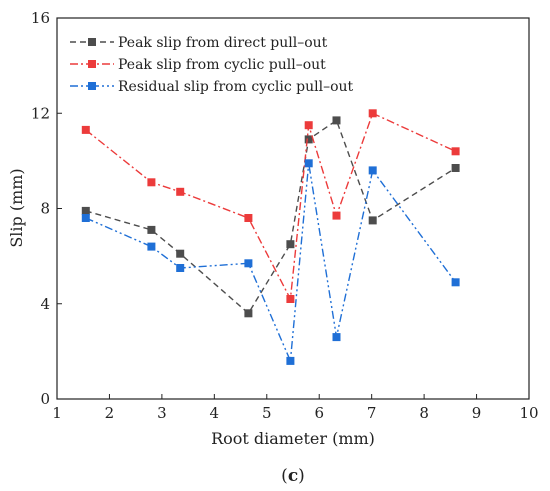 The height and width of the screenshot is (491, 550). Describe the element at coordinates (267, 413) in the screenshot. I see `x-tick-label: 5` at that location.